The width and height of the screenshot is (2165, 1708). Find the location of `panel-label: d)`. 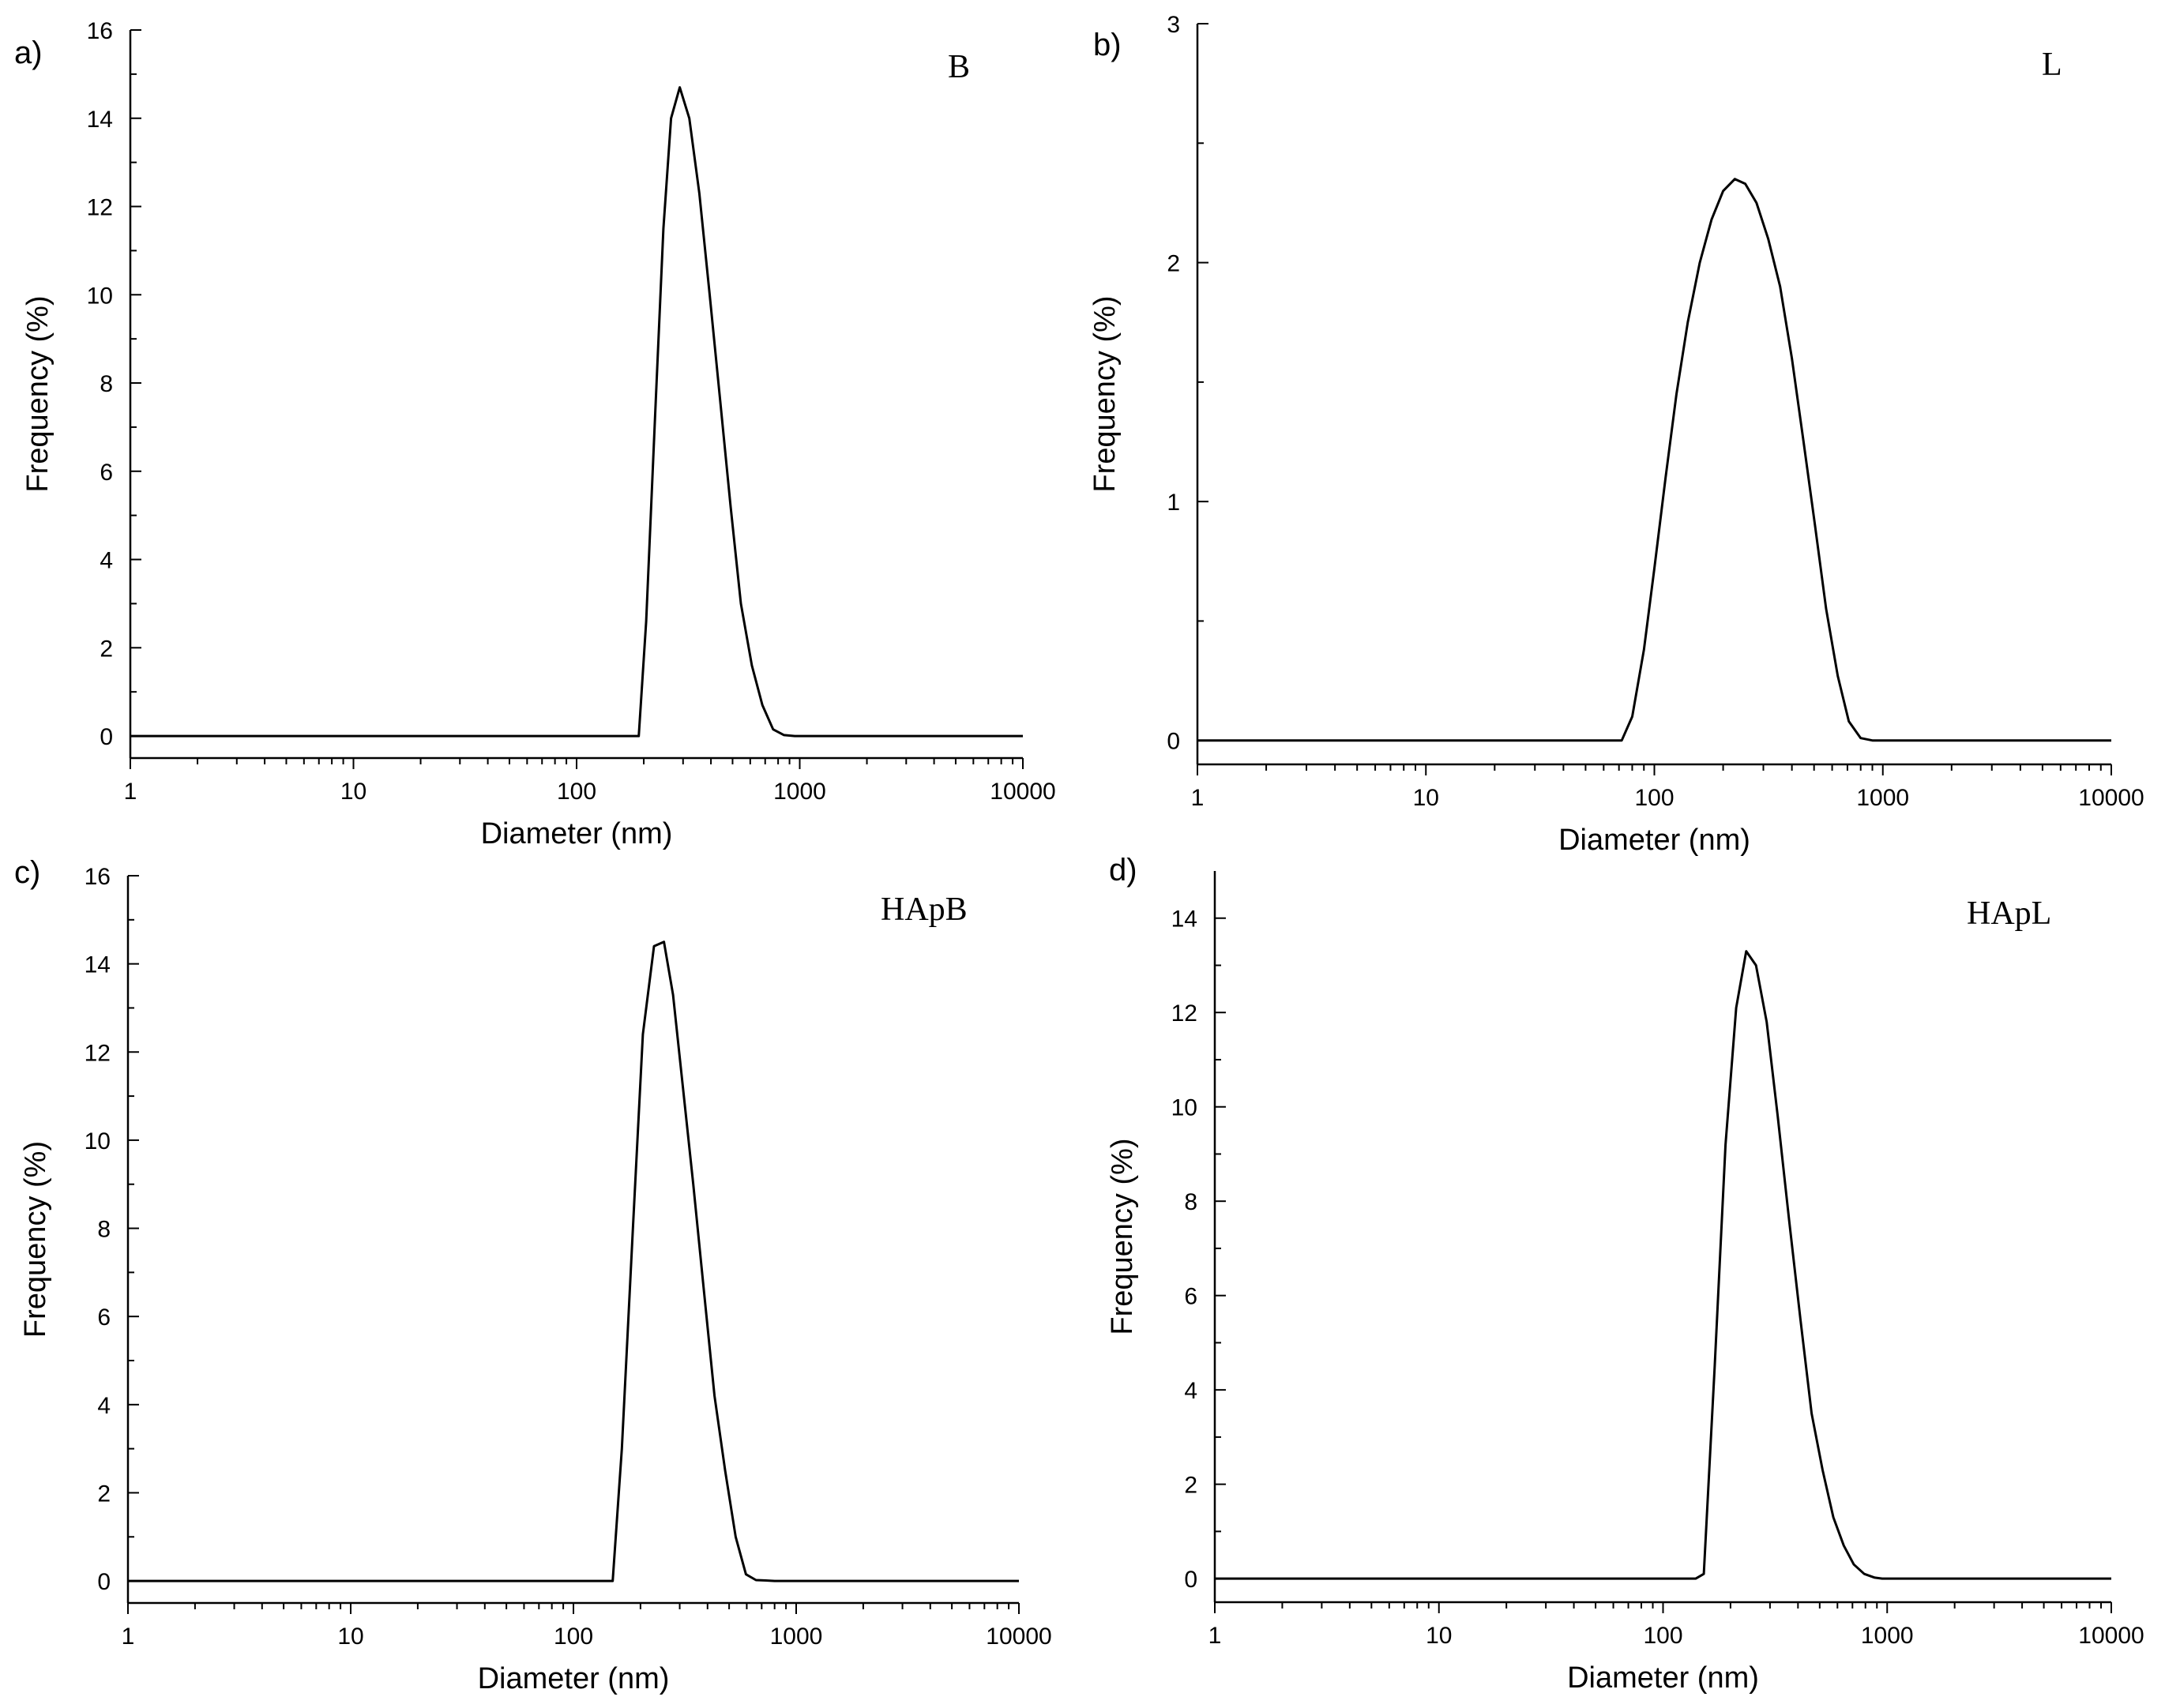

panel-label: d) is located at coordinates (1123, 870).